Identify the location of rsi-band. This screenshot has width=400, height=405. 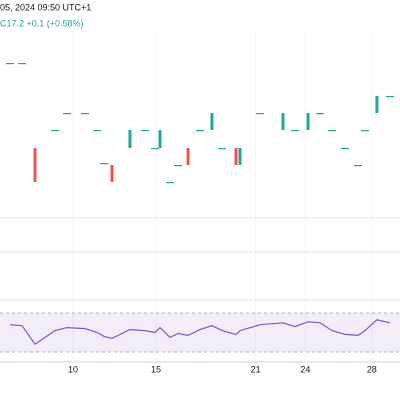
(200, 332).